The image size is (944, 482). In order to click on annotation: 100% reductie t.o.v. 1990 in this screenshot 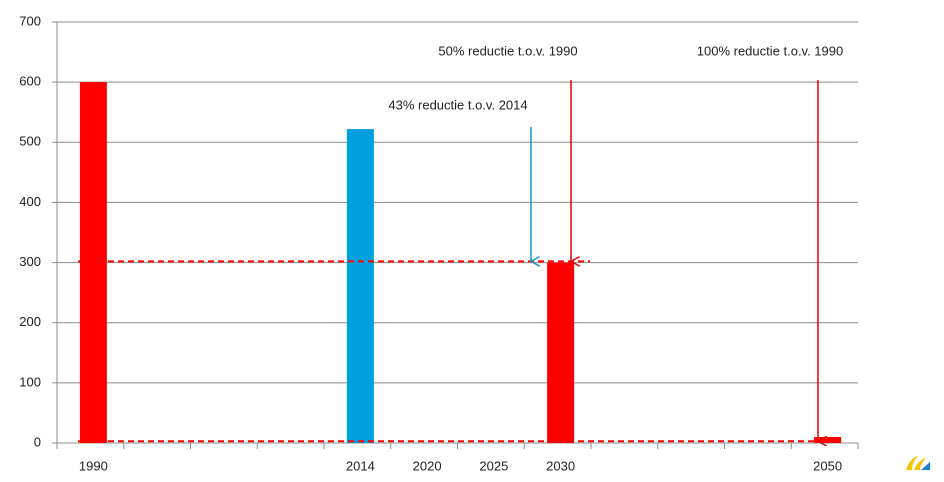, I will do `click(770, 50)`.